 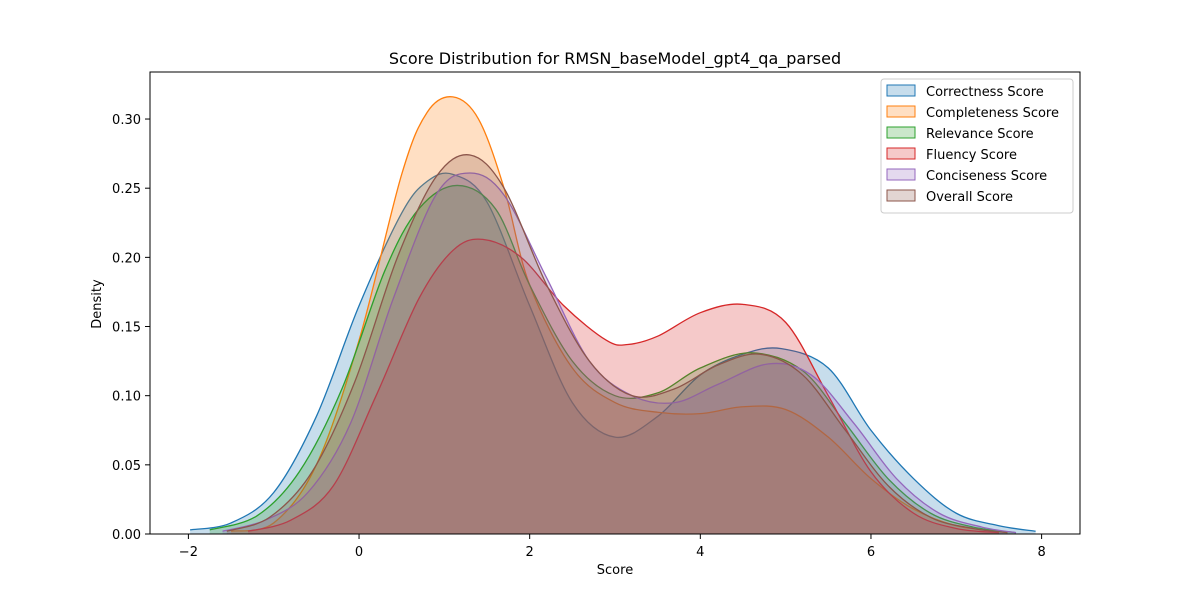 I want to click on legend-box, so click(x=977, y=146).